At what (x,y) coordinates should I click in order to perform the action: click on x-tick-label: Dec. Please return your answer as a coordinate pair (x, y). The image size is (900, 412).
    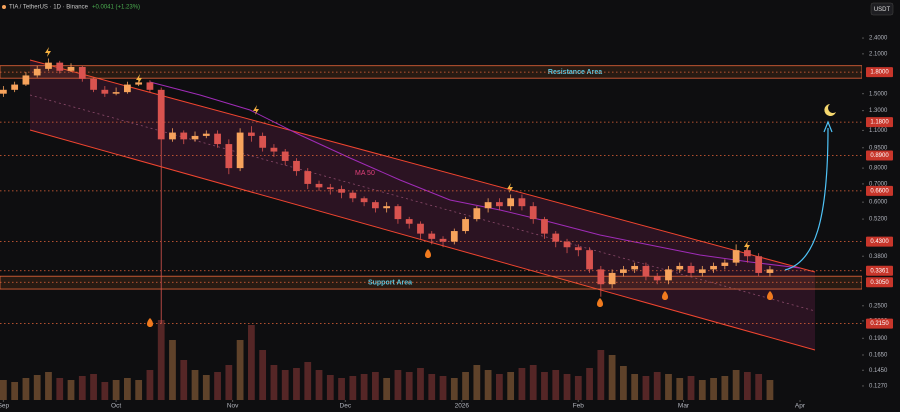
    Looking at the image, I should click on (346, 406).